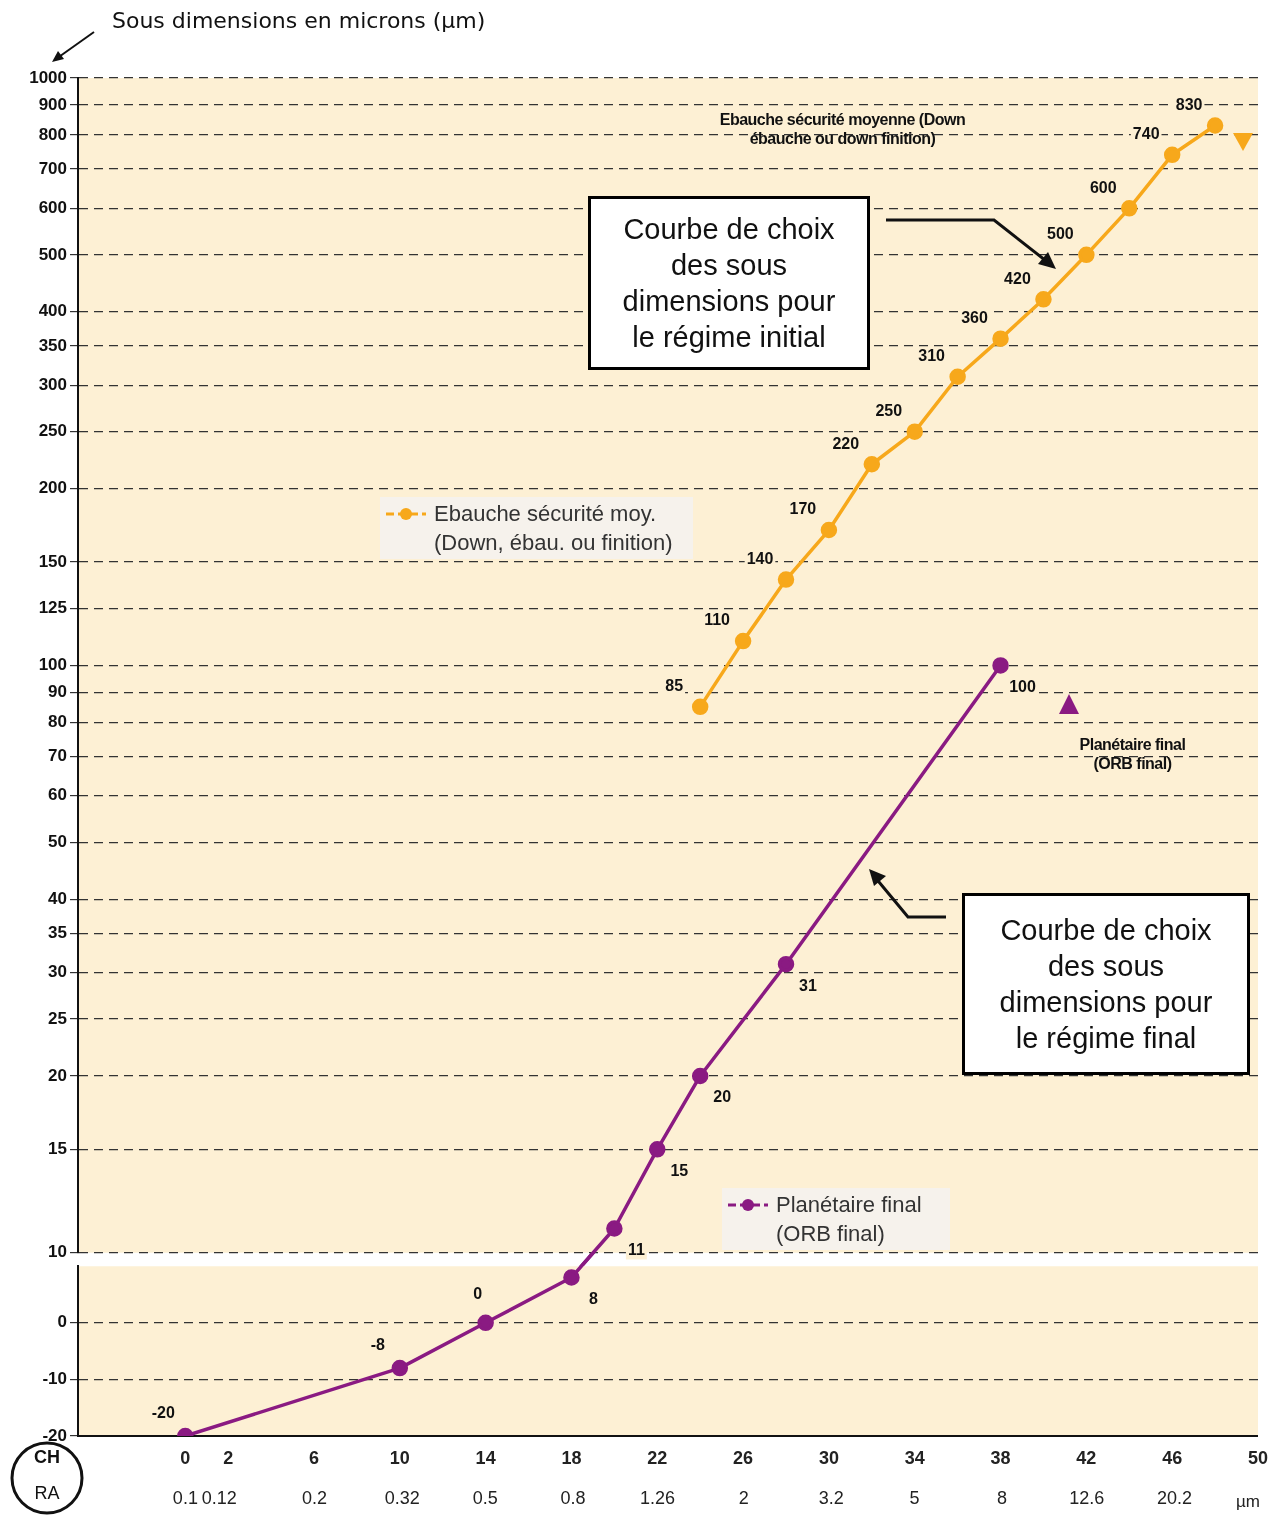  I want to click on x-tick-label: 10, so click(399, 1457).